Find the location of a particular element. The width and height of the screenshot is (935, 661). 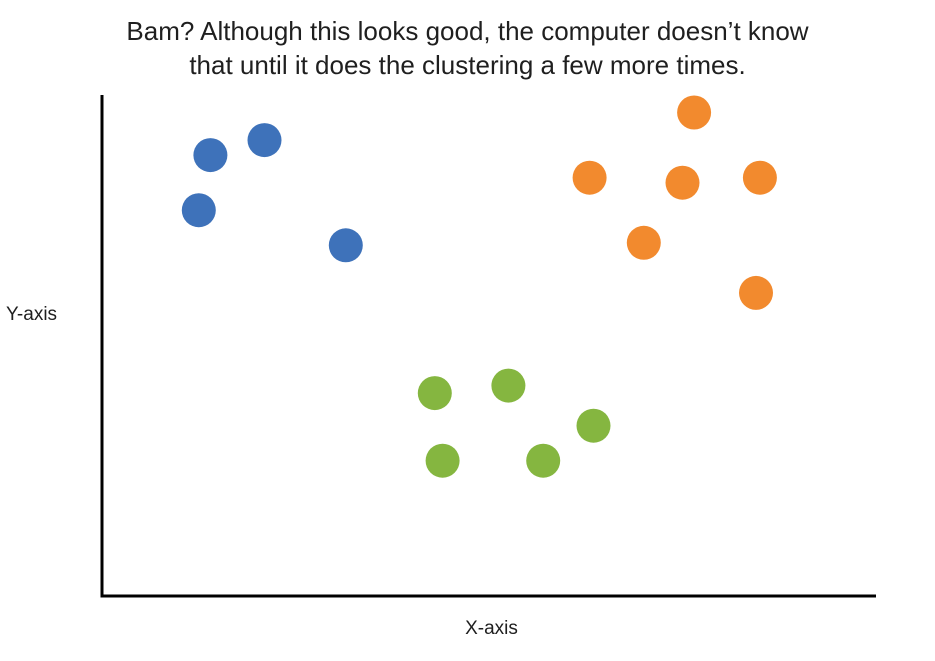

y-axis-label: Y-axis is located at coordinates (32, 314).